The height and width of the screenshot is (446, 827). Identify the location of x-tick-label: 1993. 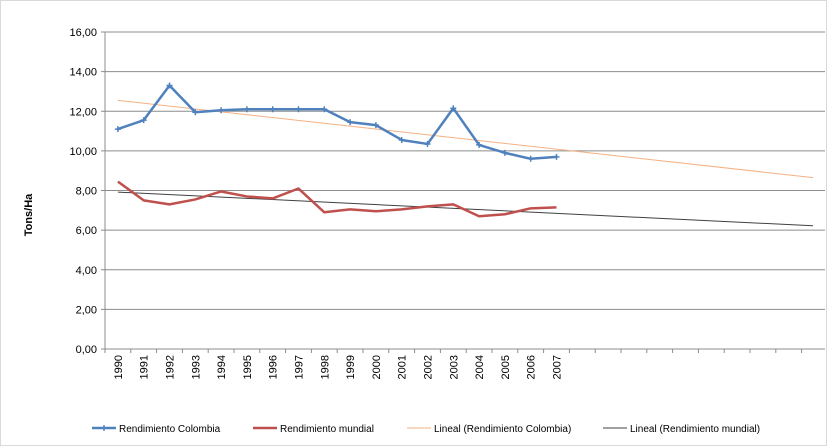
(196, 367).